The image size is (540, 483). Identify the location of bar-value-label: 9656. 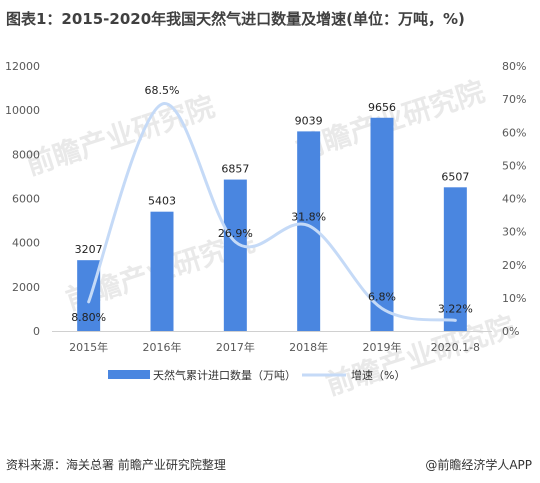
(382, 107).